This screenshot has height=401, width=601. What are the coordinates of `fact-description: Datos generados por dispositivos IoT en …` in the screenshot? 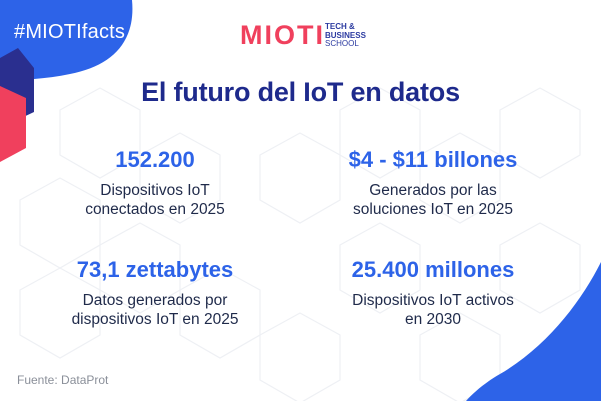 It's located at (155, 310).